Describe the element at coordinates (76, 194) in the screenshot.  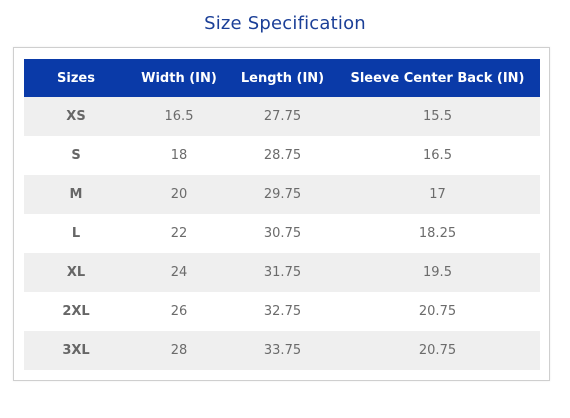
I see `size-cell: M` at that location.